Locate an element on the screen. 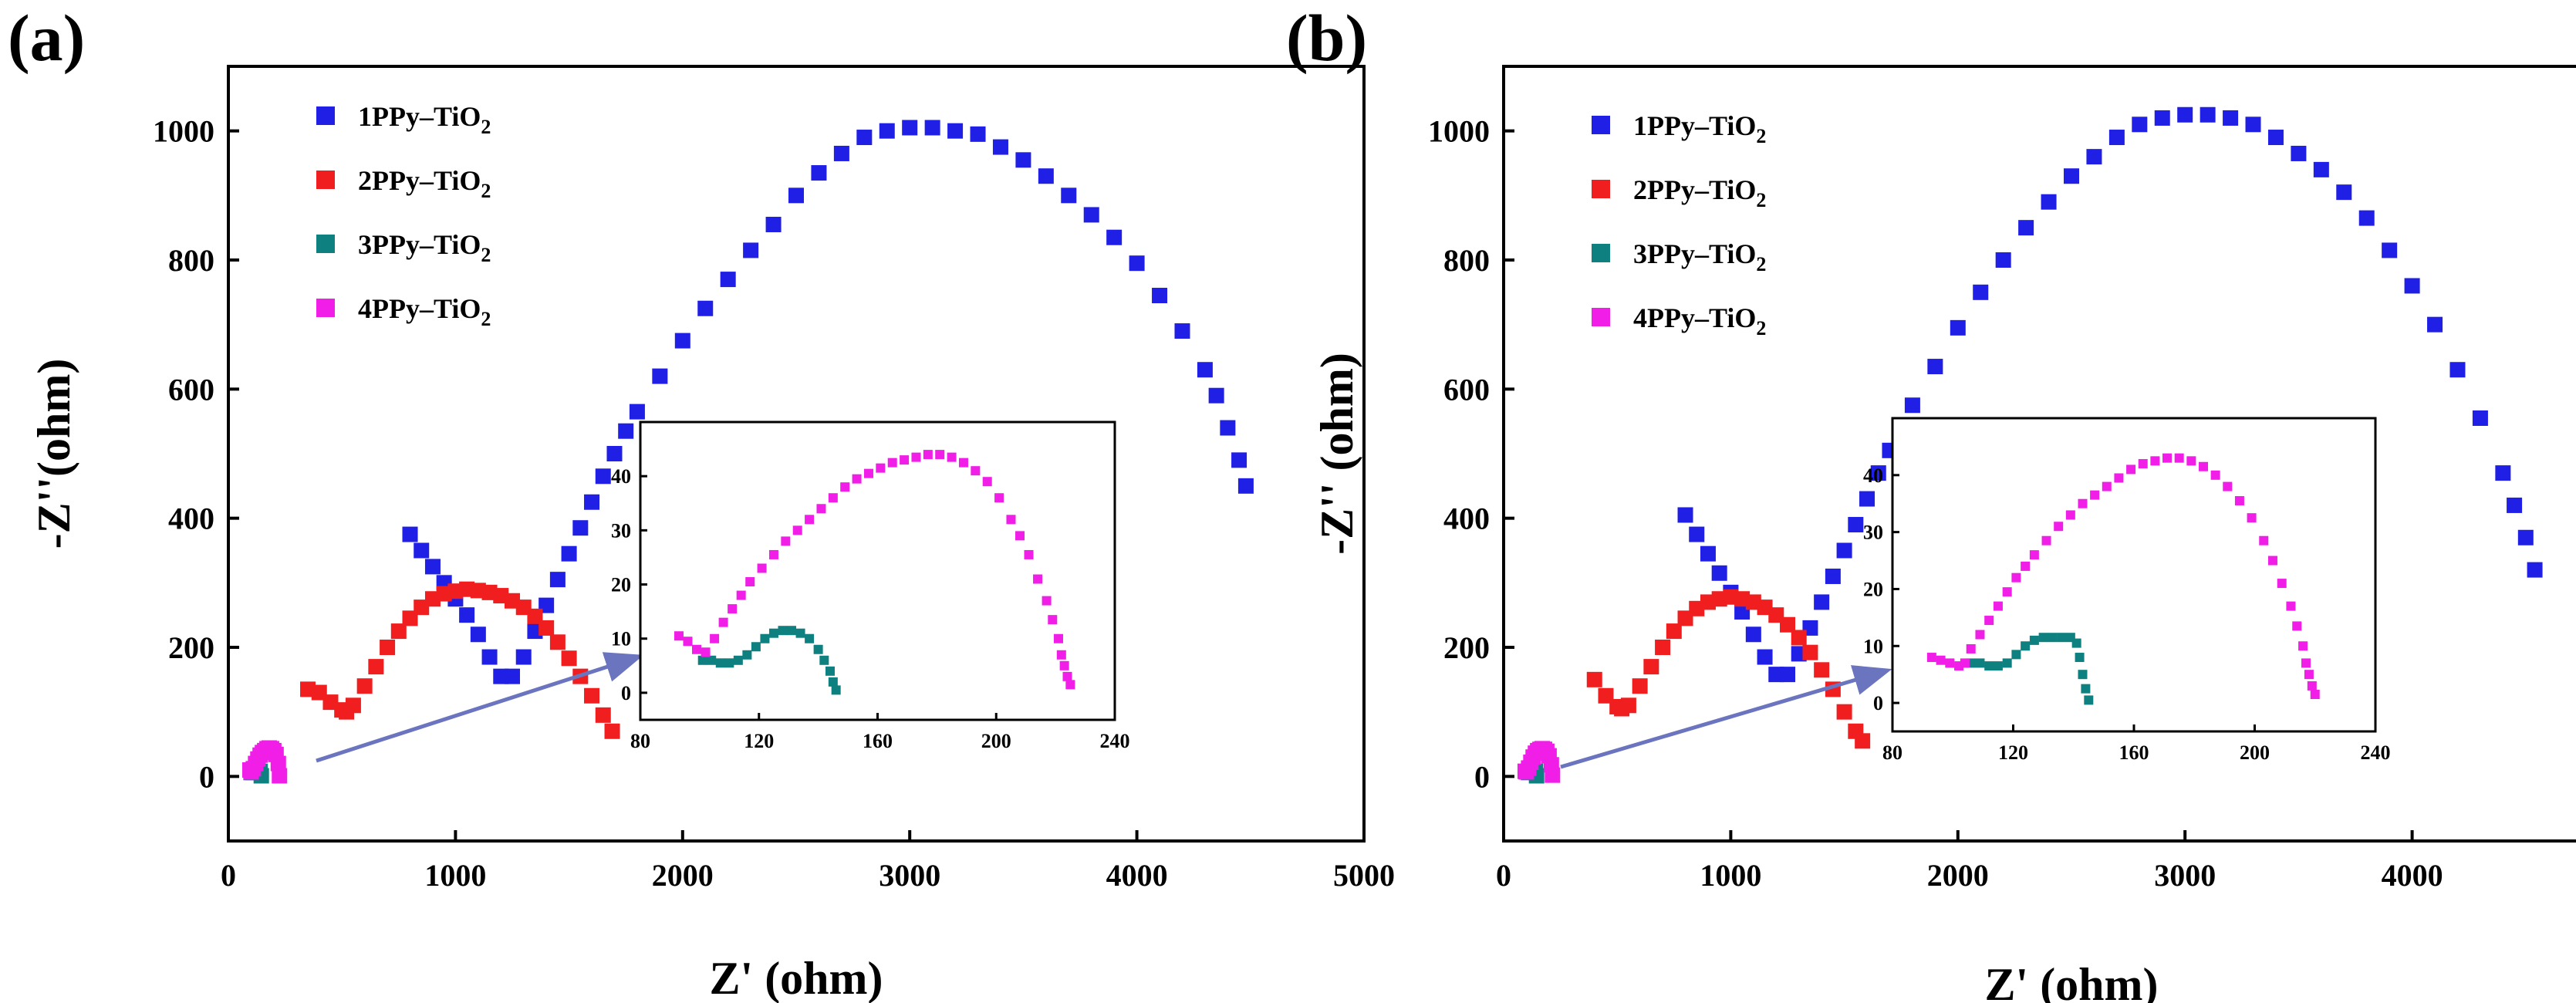  x-tick-label: 1000 is located at coordinates (455, 875).